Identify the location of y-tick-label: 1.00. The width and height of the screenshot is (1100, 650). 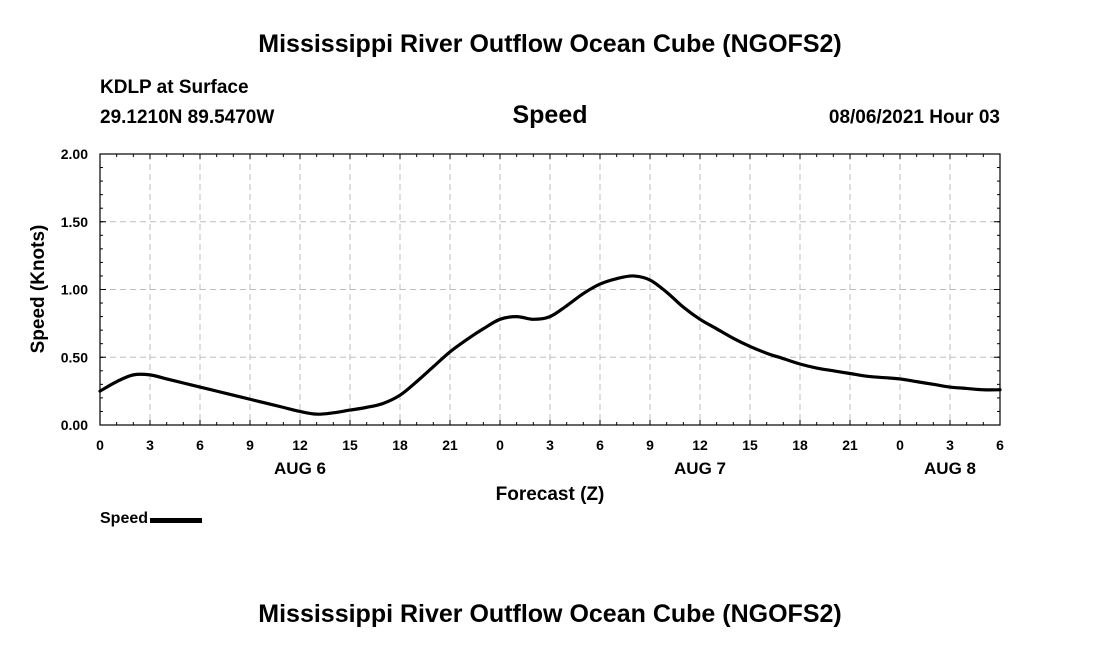
(74, 290).